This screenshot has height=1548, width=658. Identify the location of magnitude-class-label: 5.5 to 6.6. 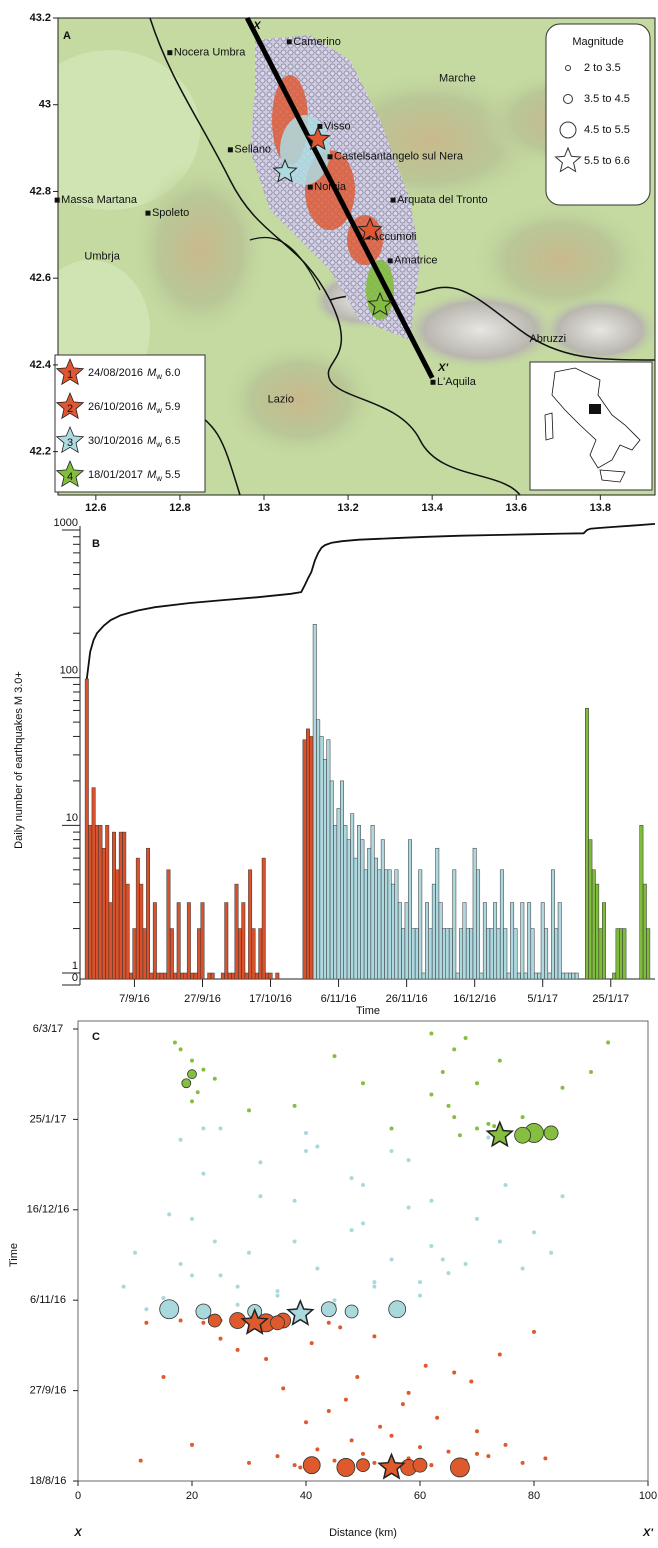
(607, 161).